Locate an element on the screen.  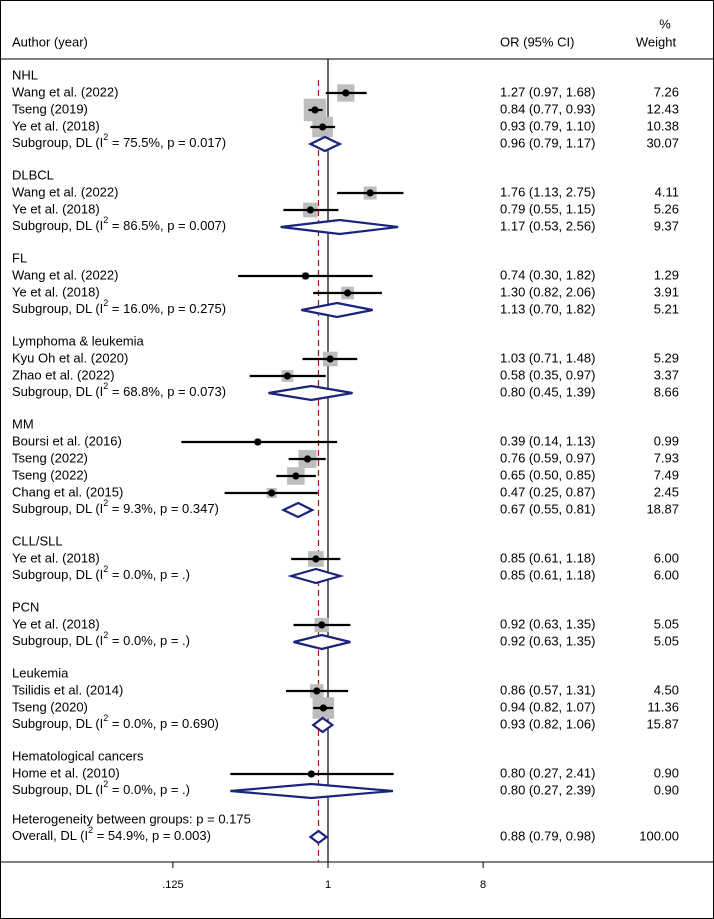
x-tick-label: 8 is located at coordinates (483, 885).